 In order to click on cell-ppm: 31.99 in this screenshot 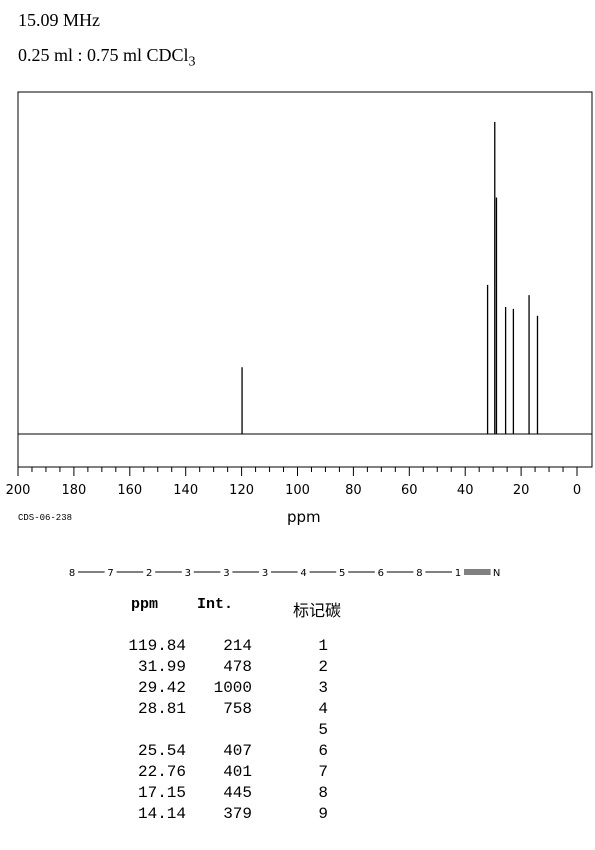, I will do `click(161, 667)`.